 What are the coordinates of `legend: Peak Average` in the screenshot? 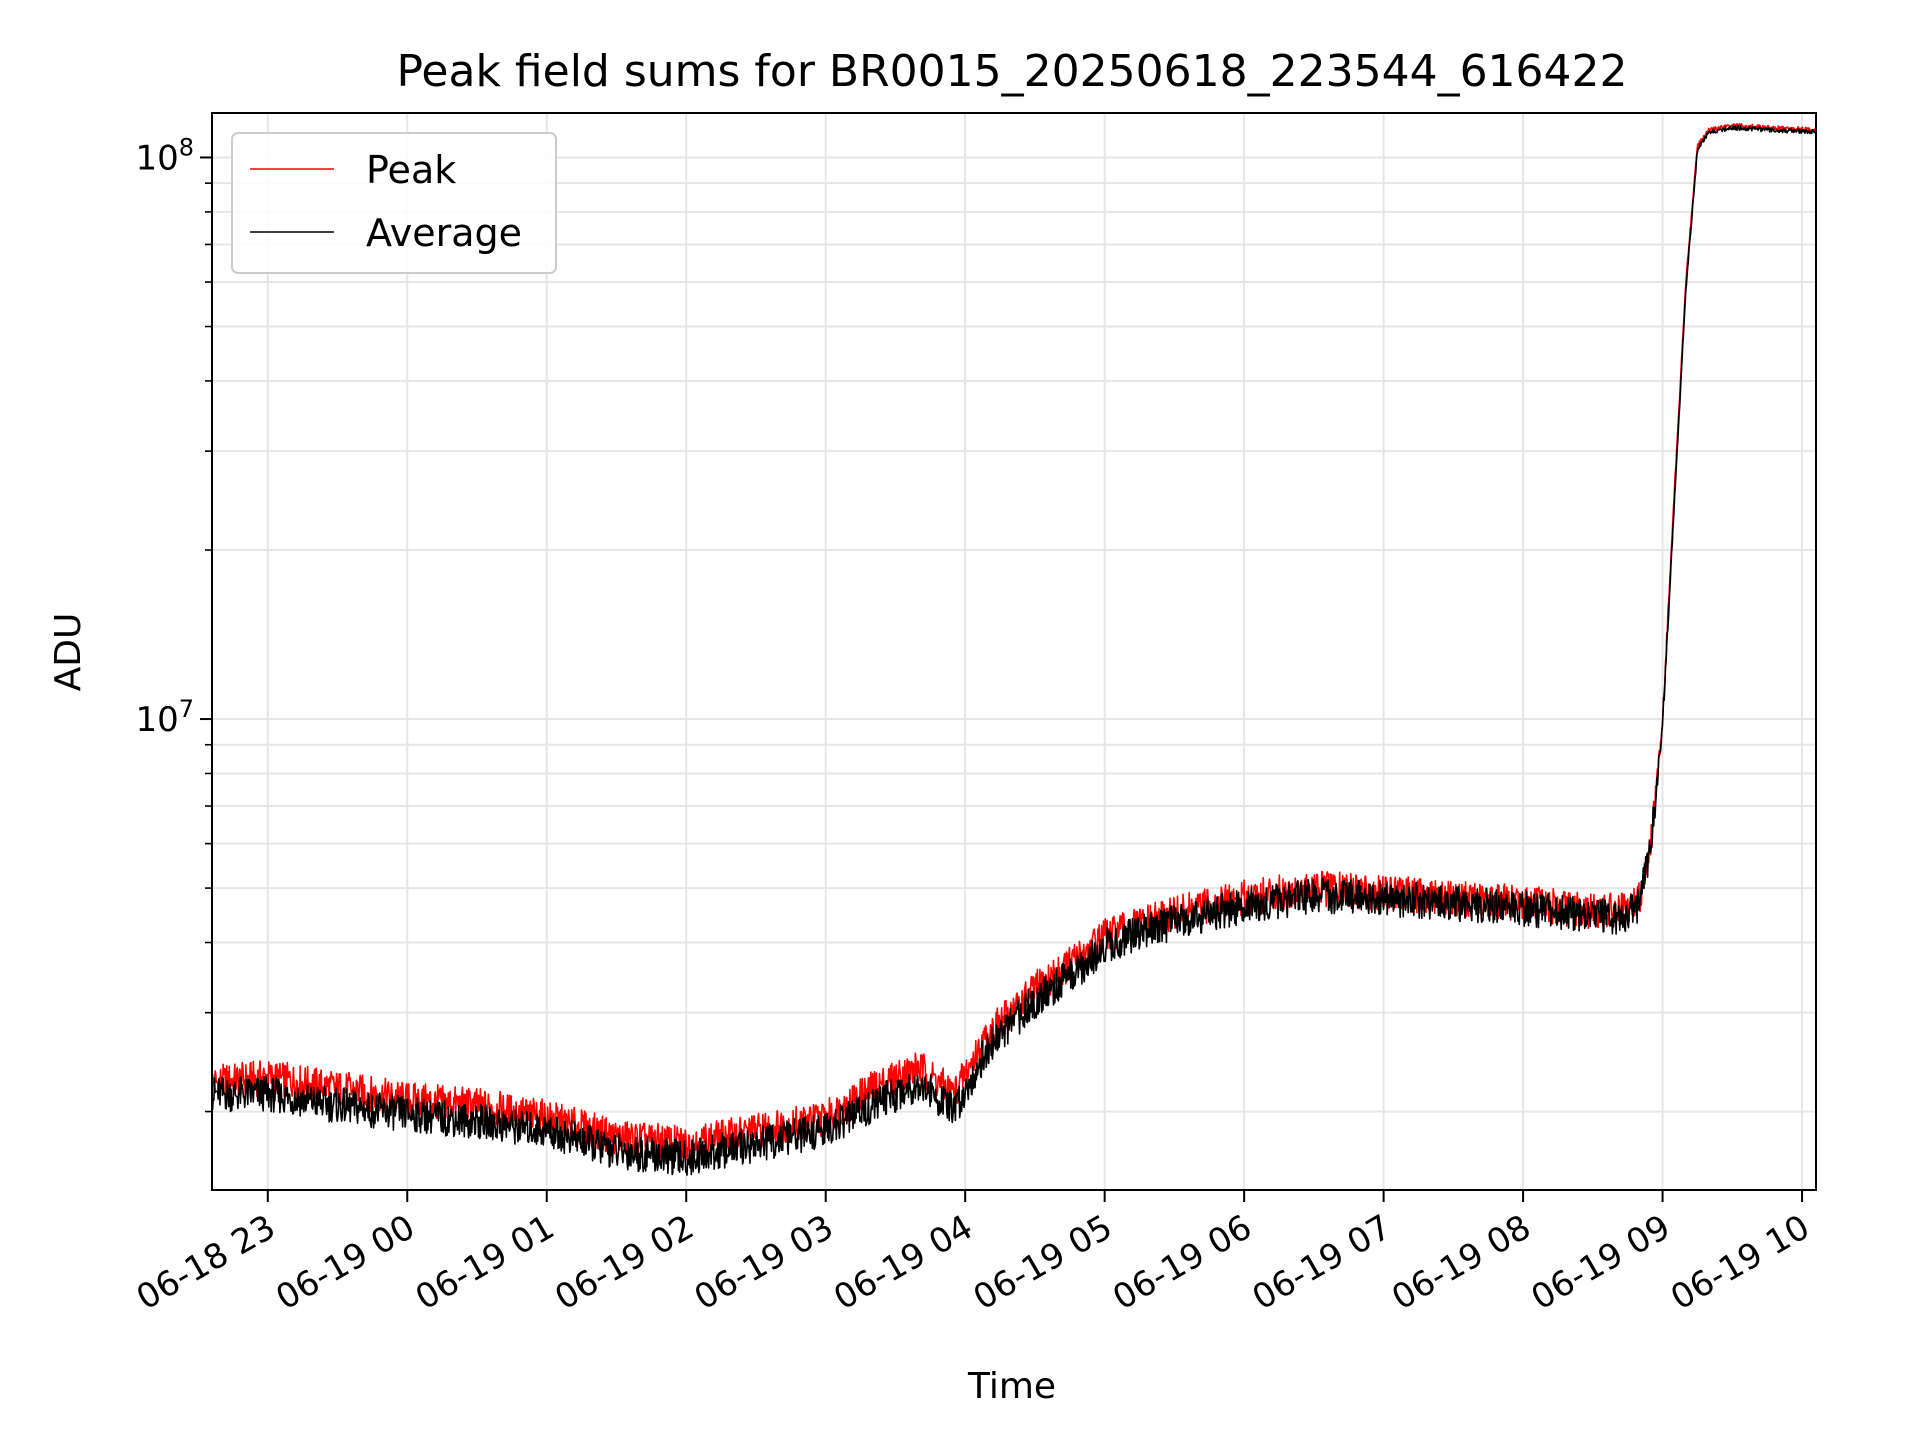 It's located at (394, 203).